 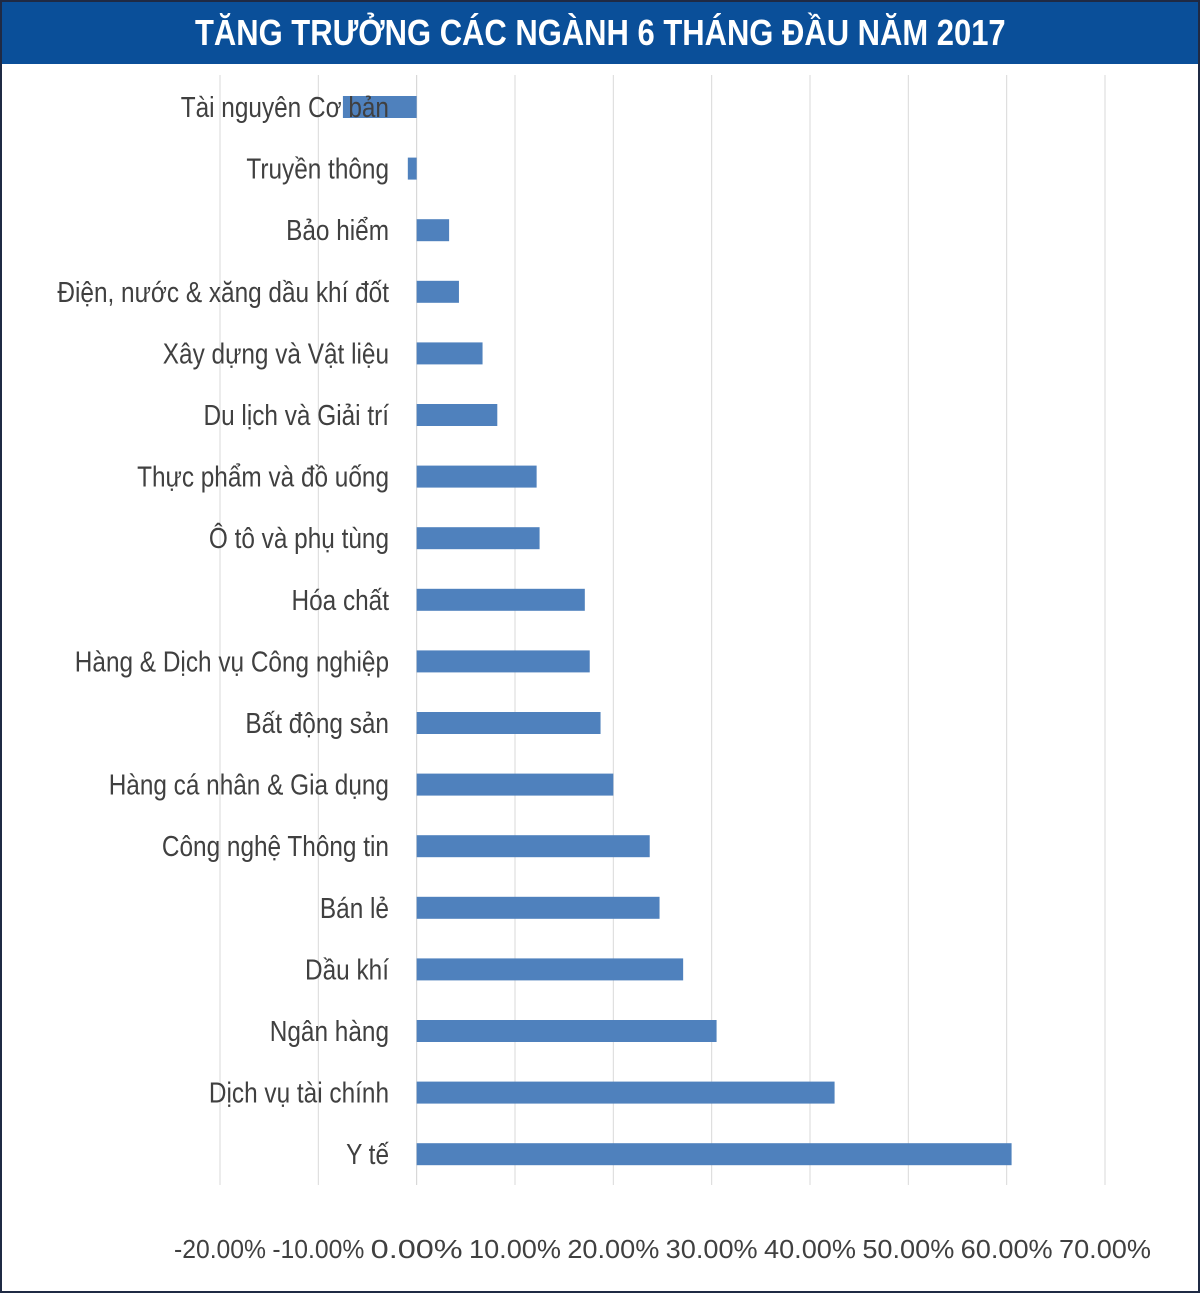 I want to click on category-label: Hóa chất, so click(x=341, y=601).